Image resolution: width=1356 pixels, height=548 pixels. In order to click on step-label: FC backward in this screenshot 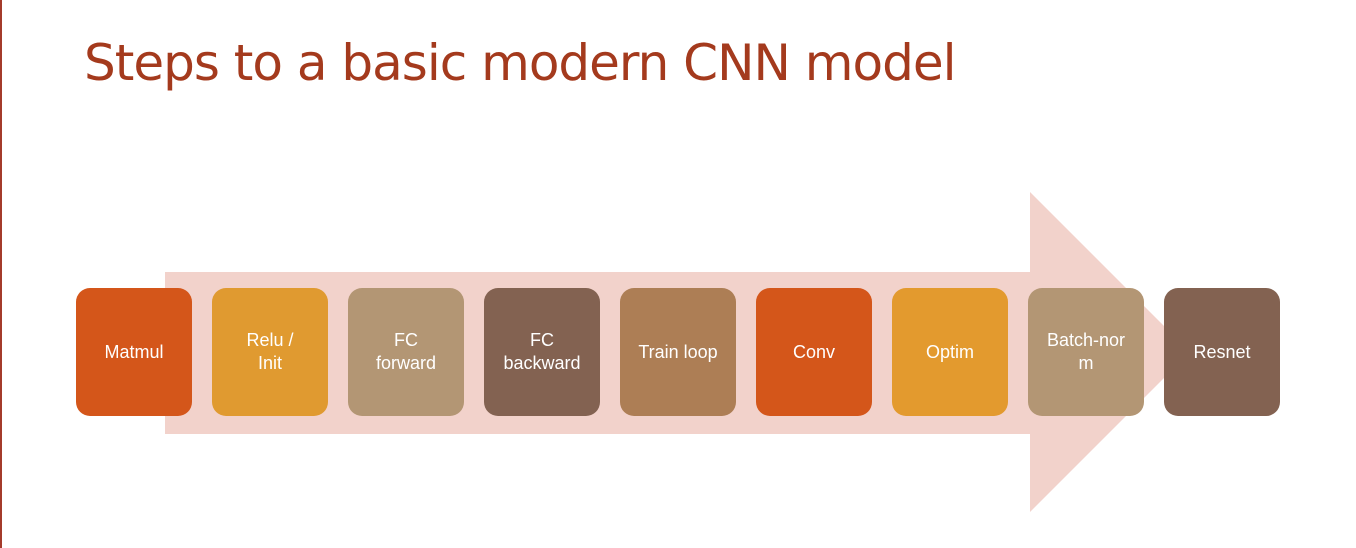, I will do `click(542, 351)`.